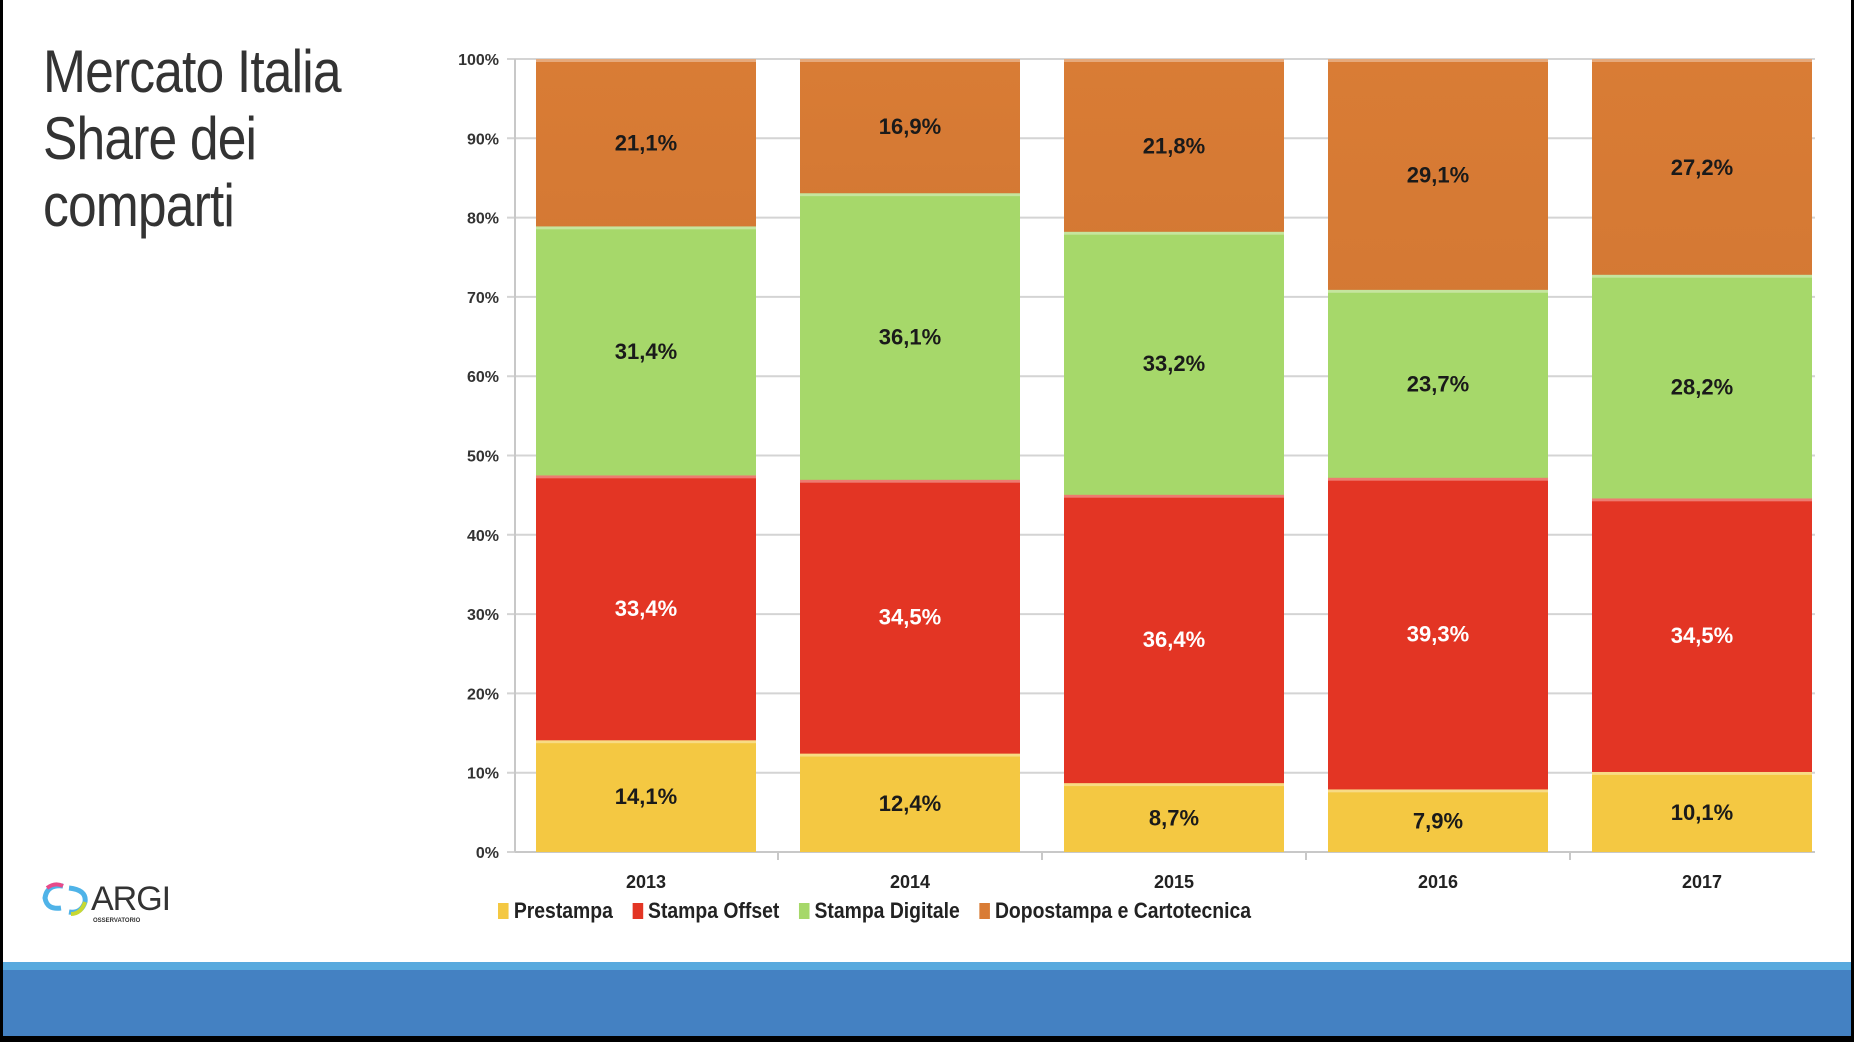  Describe the element at coordinates (563, 910) in the screenshot. I see `legend-label: Prestampa` at that location.